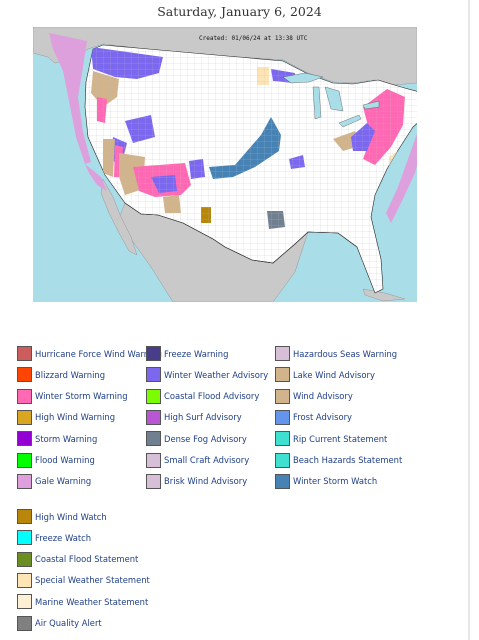 Image resolution: width=479 pixels, height=640 pixels. I want to click on legend-label: Gale Warning, so click(63, 481).